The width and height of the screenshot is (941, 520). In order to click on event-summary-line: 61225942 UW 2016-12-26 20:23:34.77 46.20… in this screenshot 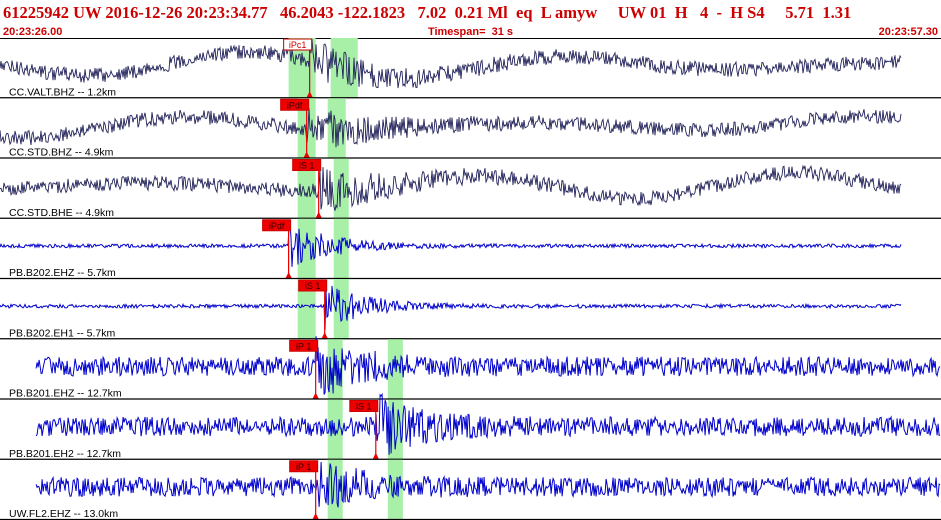, I will do `click(427, 12)`.